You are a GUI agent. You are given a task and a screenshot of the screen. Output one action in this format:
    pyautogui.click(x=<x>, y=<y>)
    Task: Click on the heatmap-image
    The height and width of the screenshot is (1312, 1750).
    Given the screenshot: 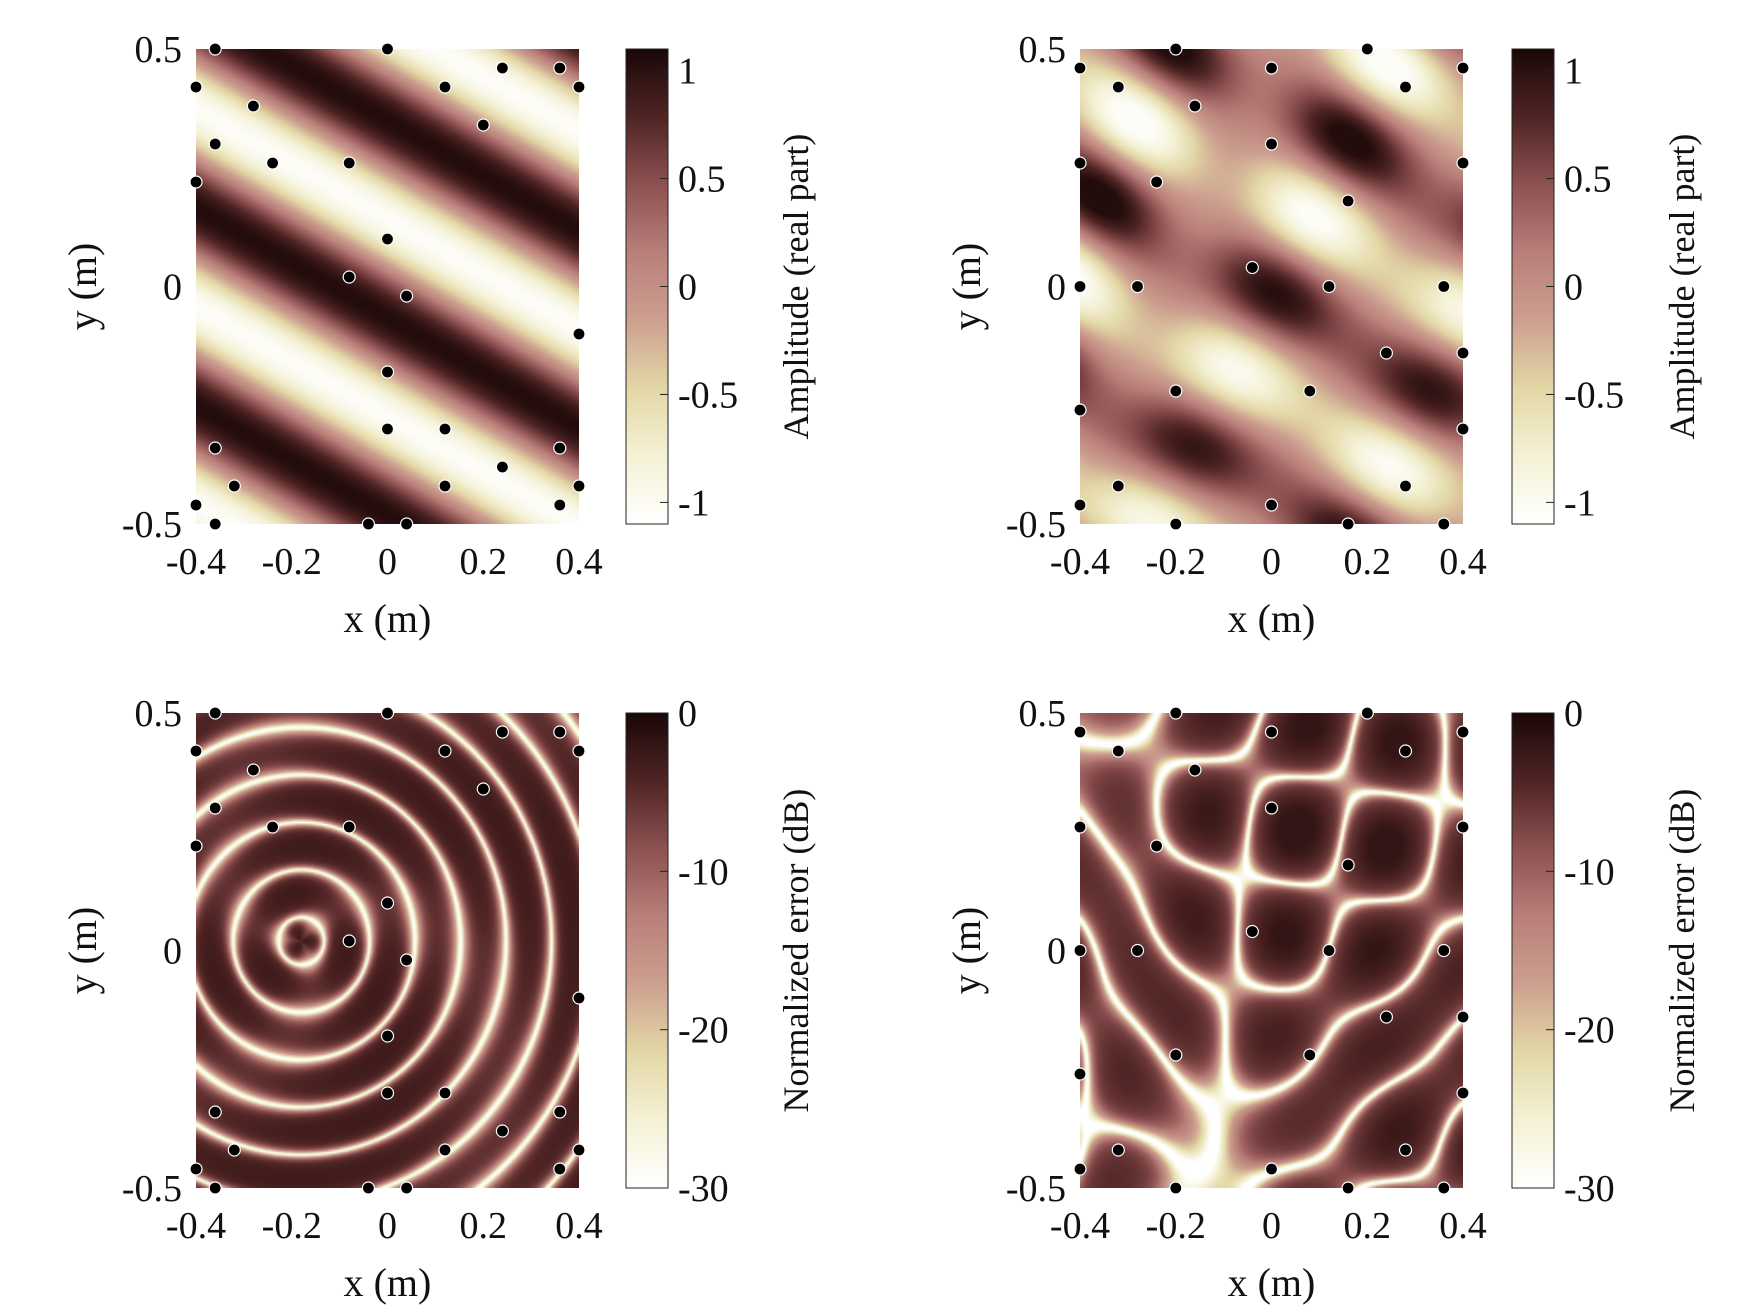 What is the action you would take?
    pyautogui.click(x=387, y=286)
    